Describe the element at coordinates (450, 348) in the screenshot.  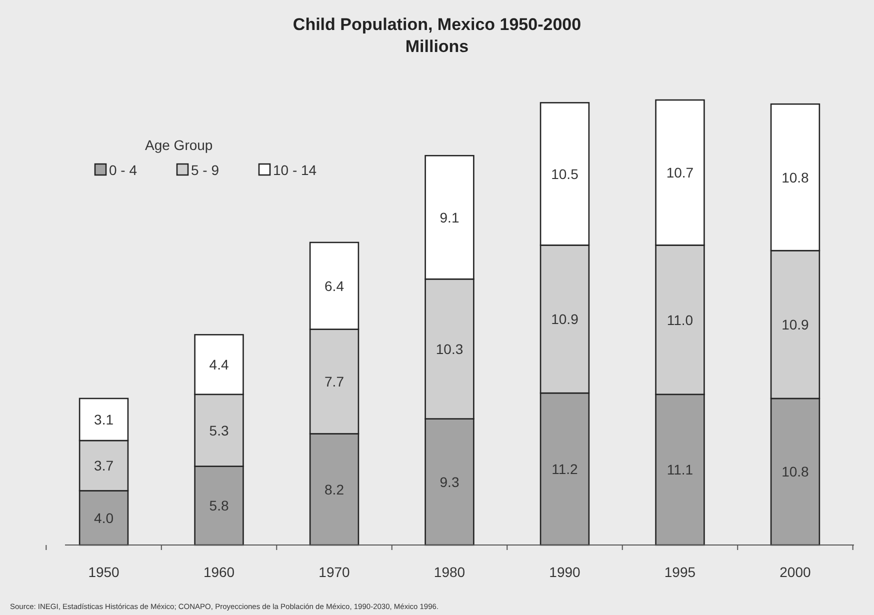
I see `data-label: 10.3` at that location.